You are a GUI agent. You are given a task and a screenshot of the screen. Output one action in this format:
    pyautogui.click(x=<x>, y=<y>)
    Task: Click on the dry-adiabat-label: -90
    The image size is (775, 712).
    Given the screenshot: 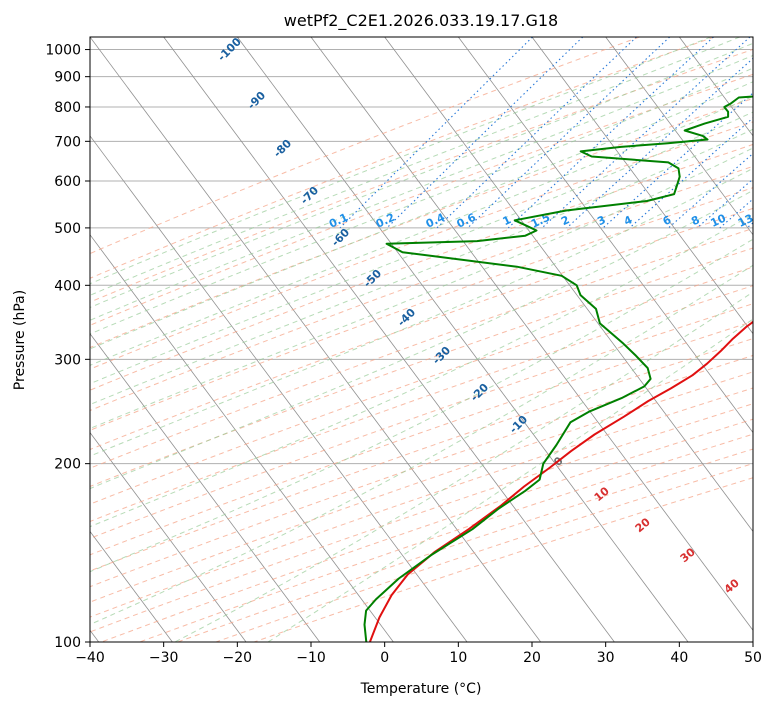 What is the action you would take?
    pyautogui.click(x=256, y=100)
    